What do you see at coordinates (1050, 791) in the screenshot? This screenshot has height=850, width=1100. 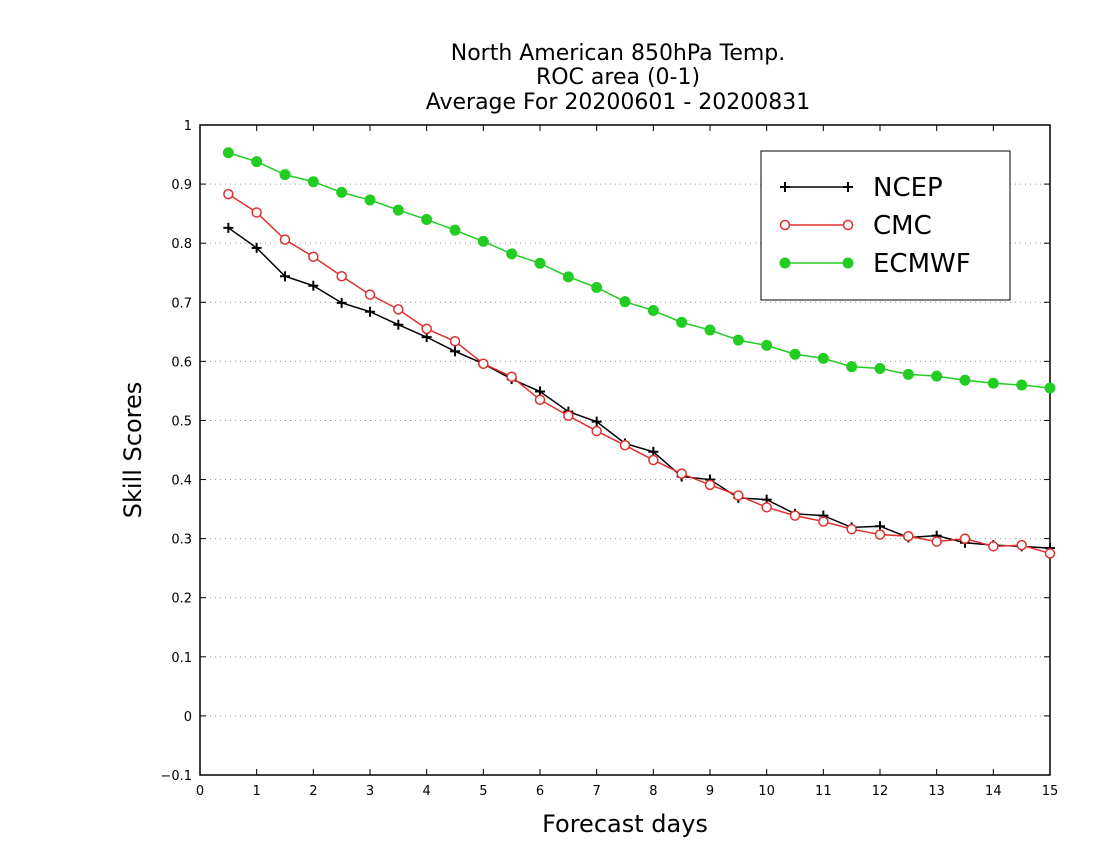 I see `x-tick-label: 15` at bounding box center [1050, 791].